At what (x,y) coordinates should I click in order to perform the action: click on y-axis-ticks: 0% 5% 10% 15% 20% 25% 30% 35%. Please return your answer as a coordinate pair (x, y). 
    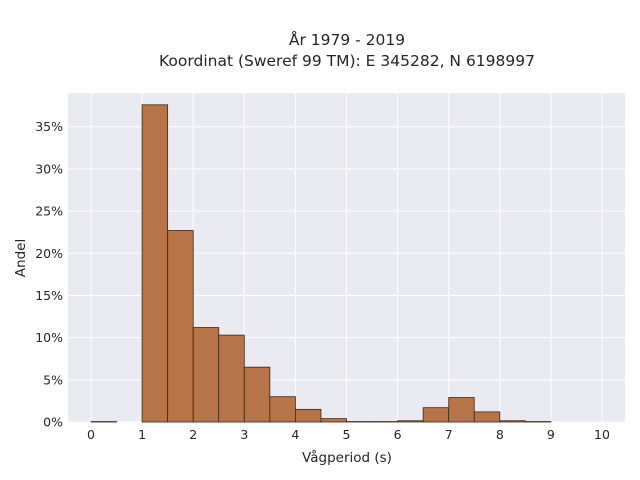
    Looking at the image, I should click on (49, 274).